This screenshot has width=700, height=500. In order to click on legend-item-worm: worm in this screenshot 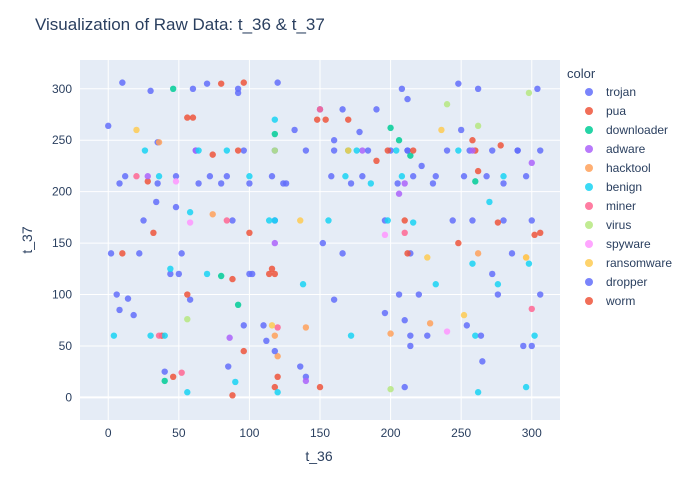, I will do `click(610, 301)`.